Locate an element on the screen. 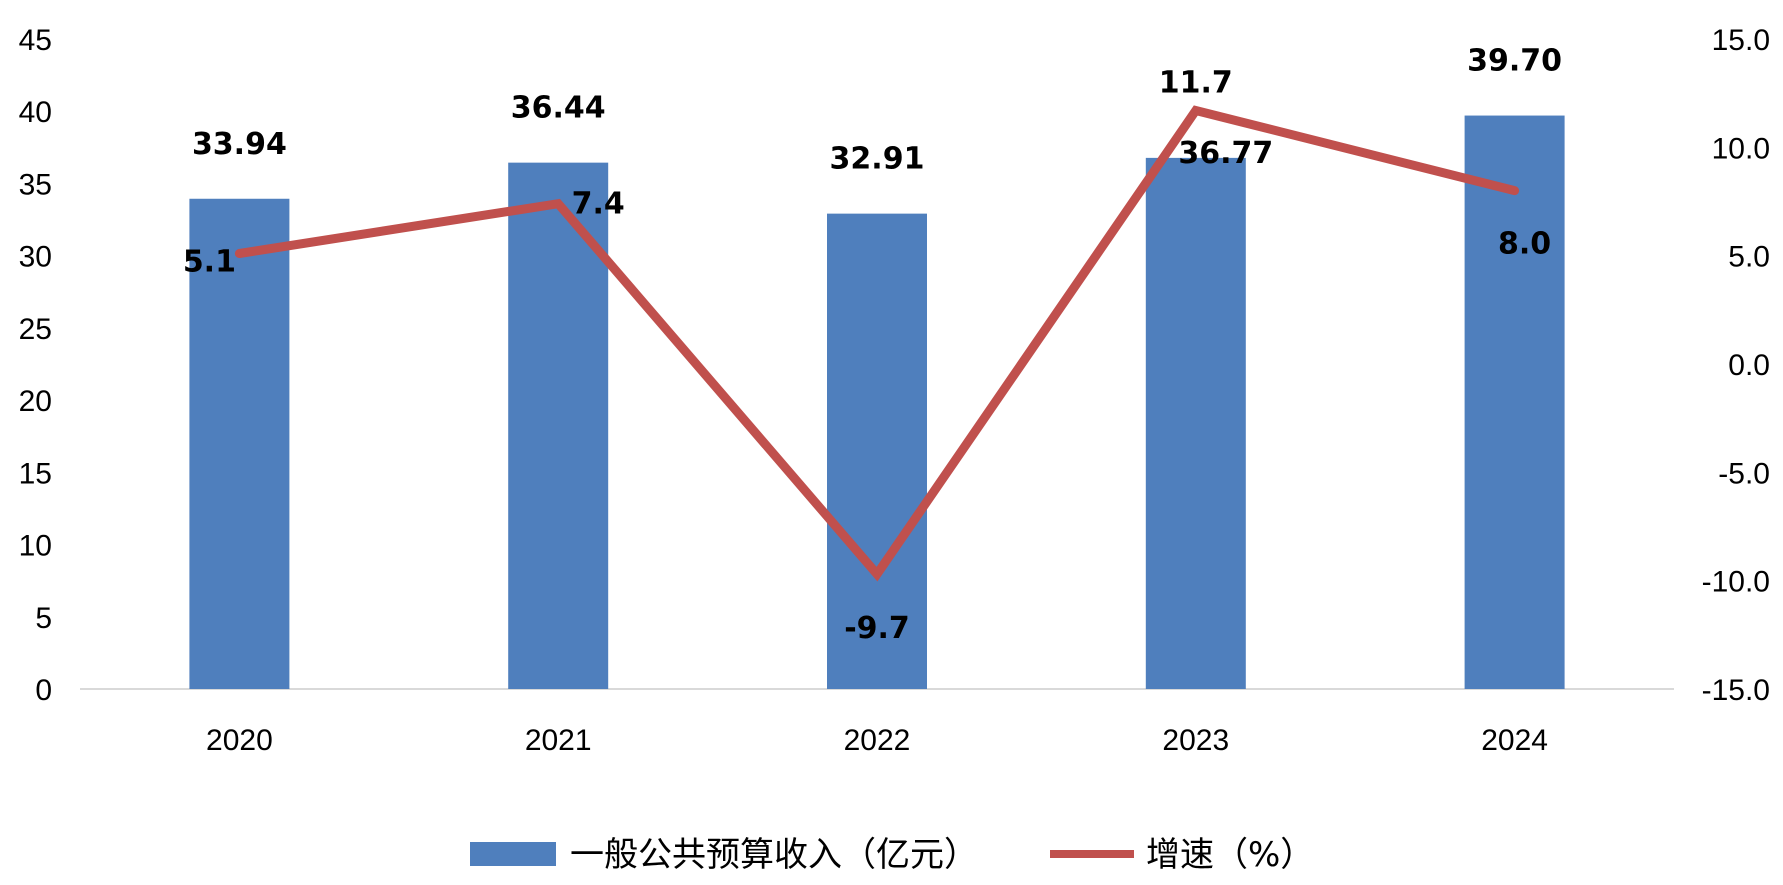 This screenshot has width=1783, height=885. bar-2020 is located at coordinates (239, 443).